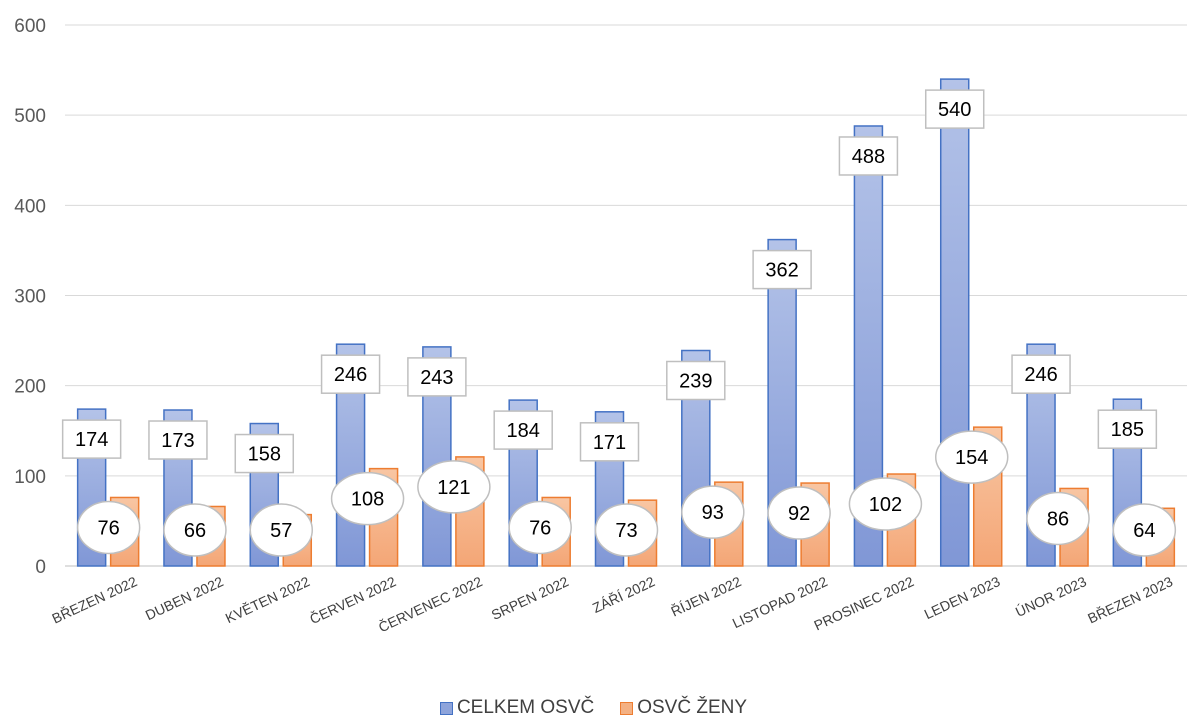 The height and width of the screenshot is (722, 1187). I want to click on data-label-zeny-10: 154, so click(971, 458).